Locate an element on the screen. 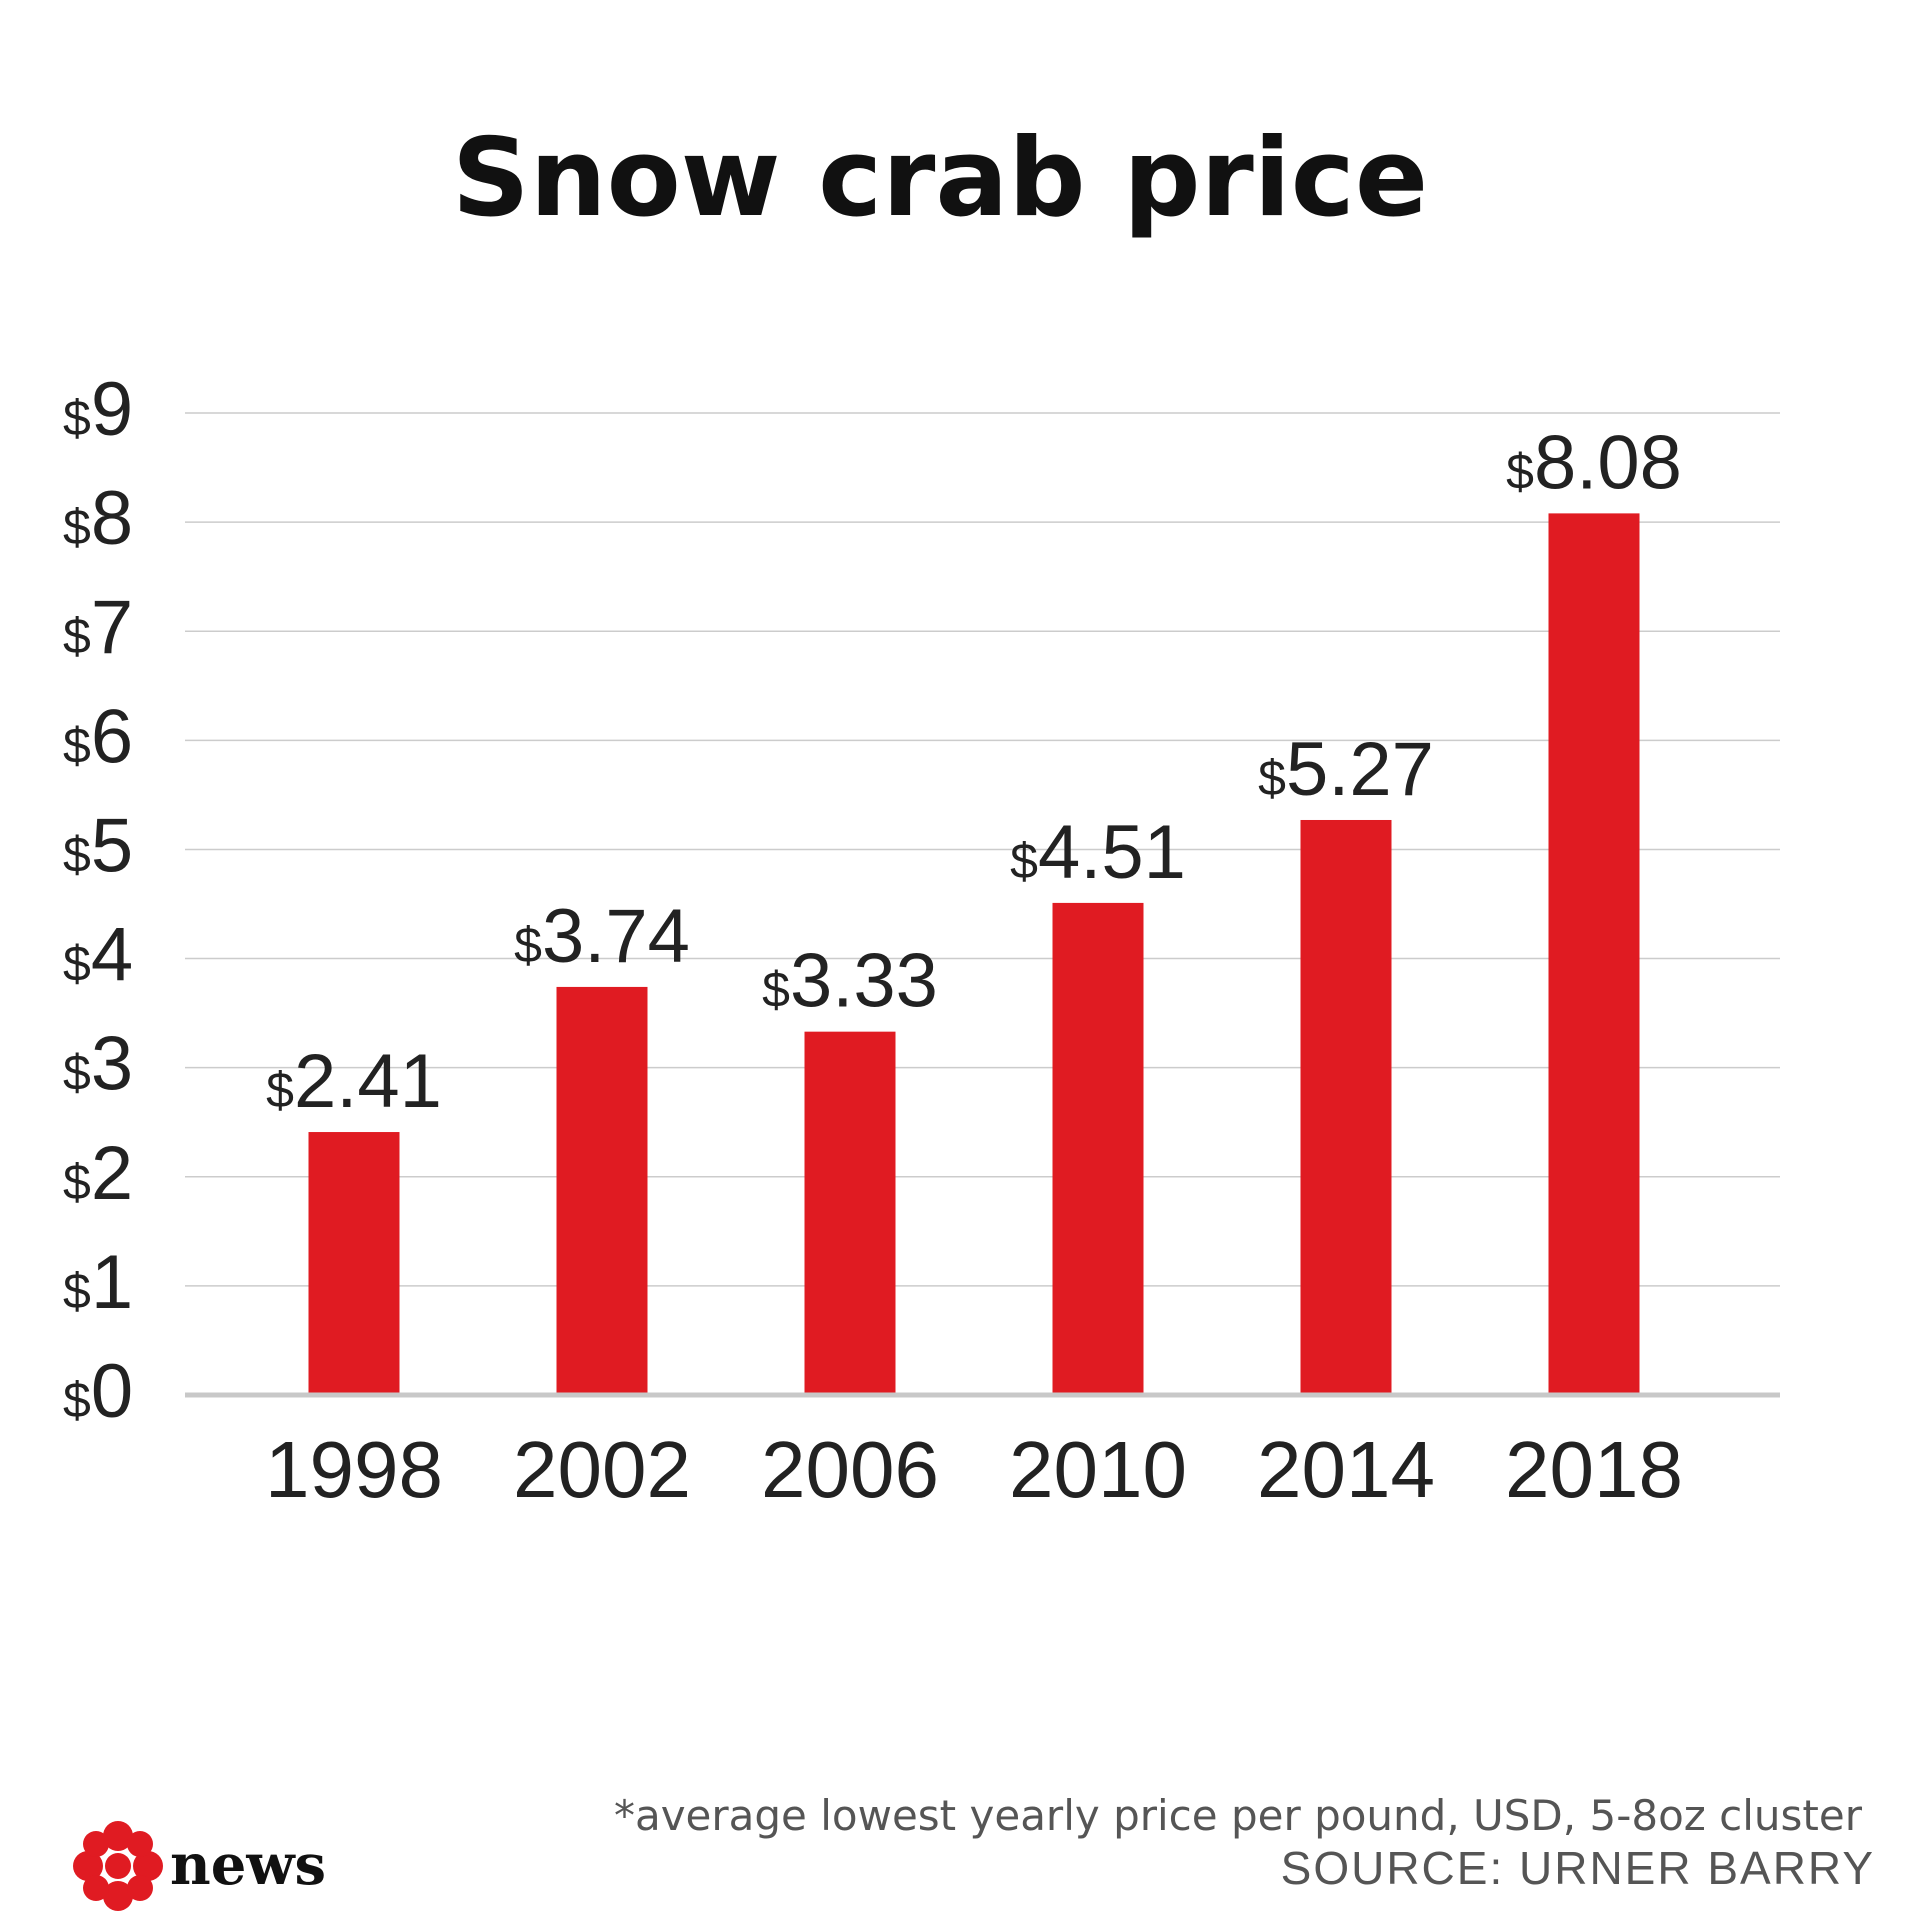 The height and width of the screenshot is (1920, 1920). x-tick-label-2018: 2018 is located at coordinates (1594, 1469).